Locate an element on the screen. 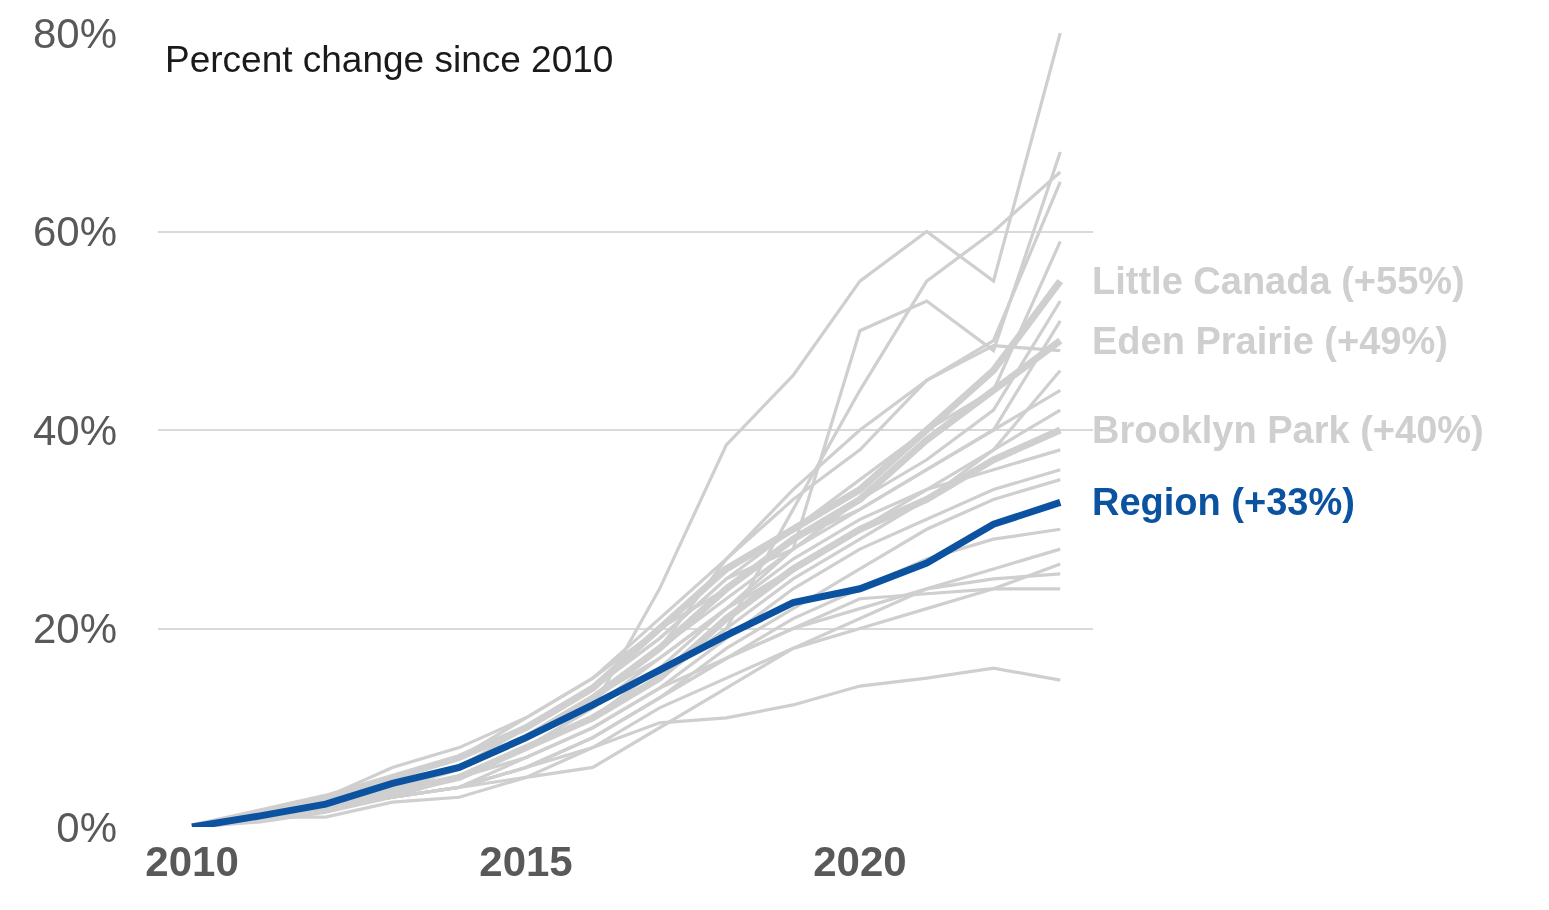  y-tick-label: 60% is located at coordinates (74, 232).